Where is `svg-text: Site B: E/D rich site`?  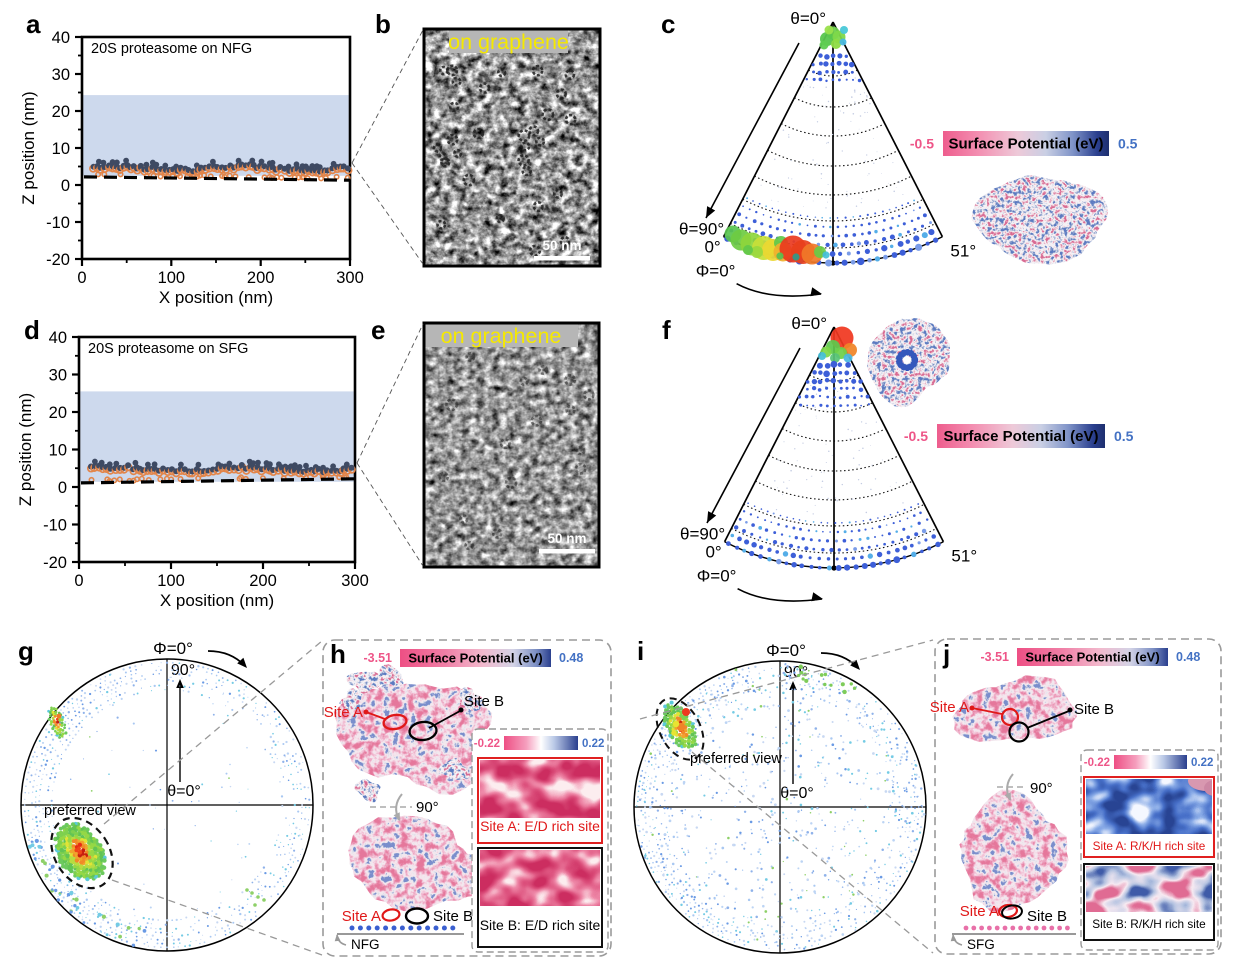
svg-text: Site B: E/D rich site is located at coordinates (540, 925).